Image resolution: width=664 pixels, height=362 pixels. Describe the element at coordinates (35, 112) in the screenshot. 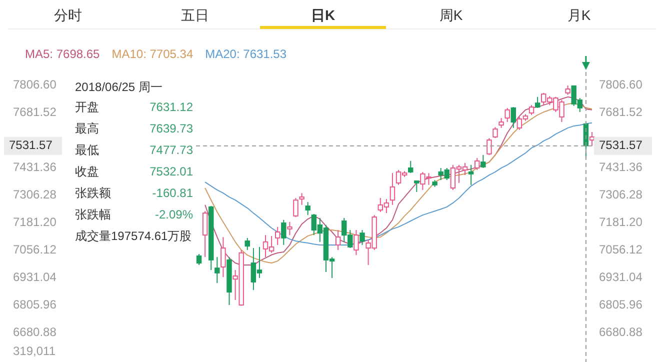

I see `y2-tick-label: 7681.52` at that location.